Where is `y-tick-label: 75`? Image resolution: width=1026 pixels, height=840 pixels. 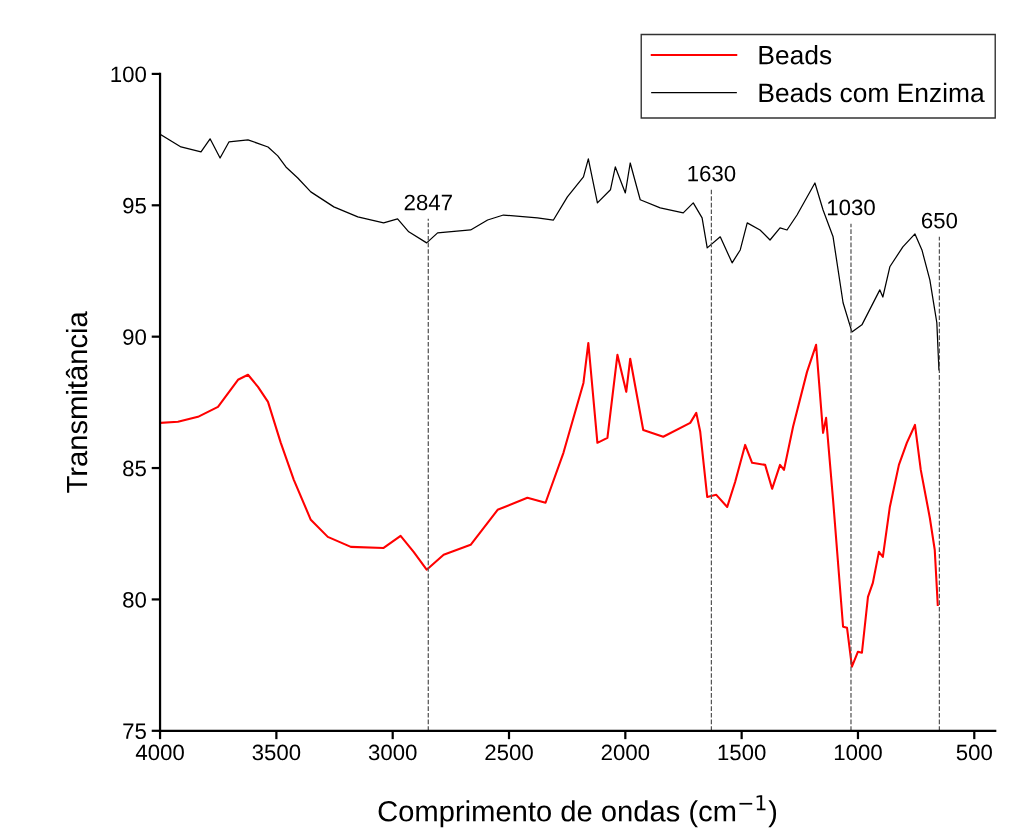
y-tick-label: 75 is located at coordinates (134, 731).